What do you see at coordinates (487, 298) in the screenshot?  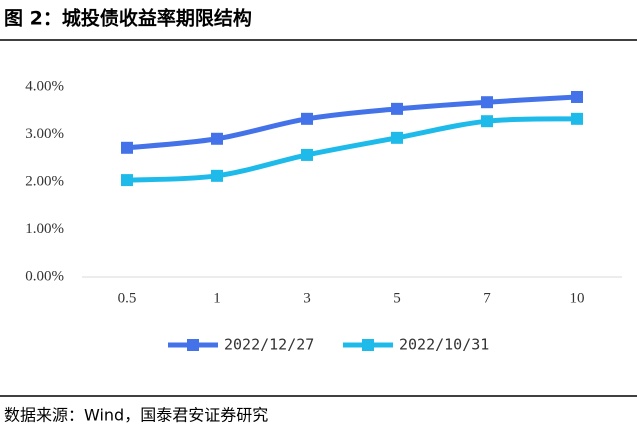 I see `x-tick-label: 7` at bounding box center [487, 298].